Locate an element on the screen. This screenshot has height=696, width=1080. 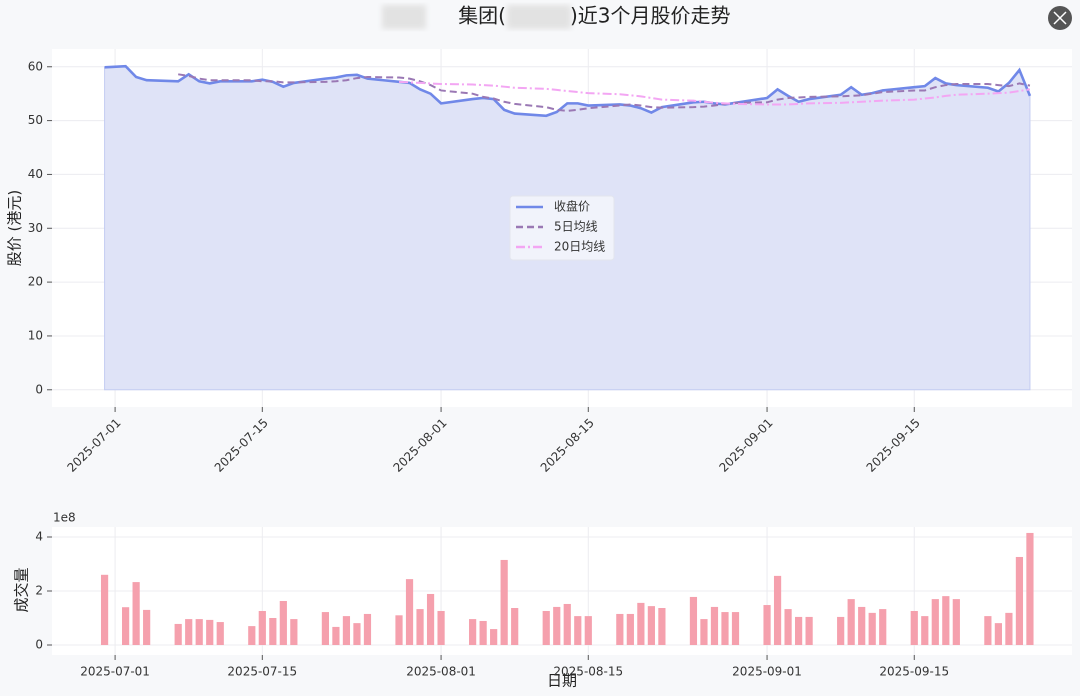
y-tick-label: 60 is located at coordinates (35, 66).